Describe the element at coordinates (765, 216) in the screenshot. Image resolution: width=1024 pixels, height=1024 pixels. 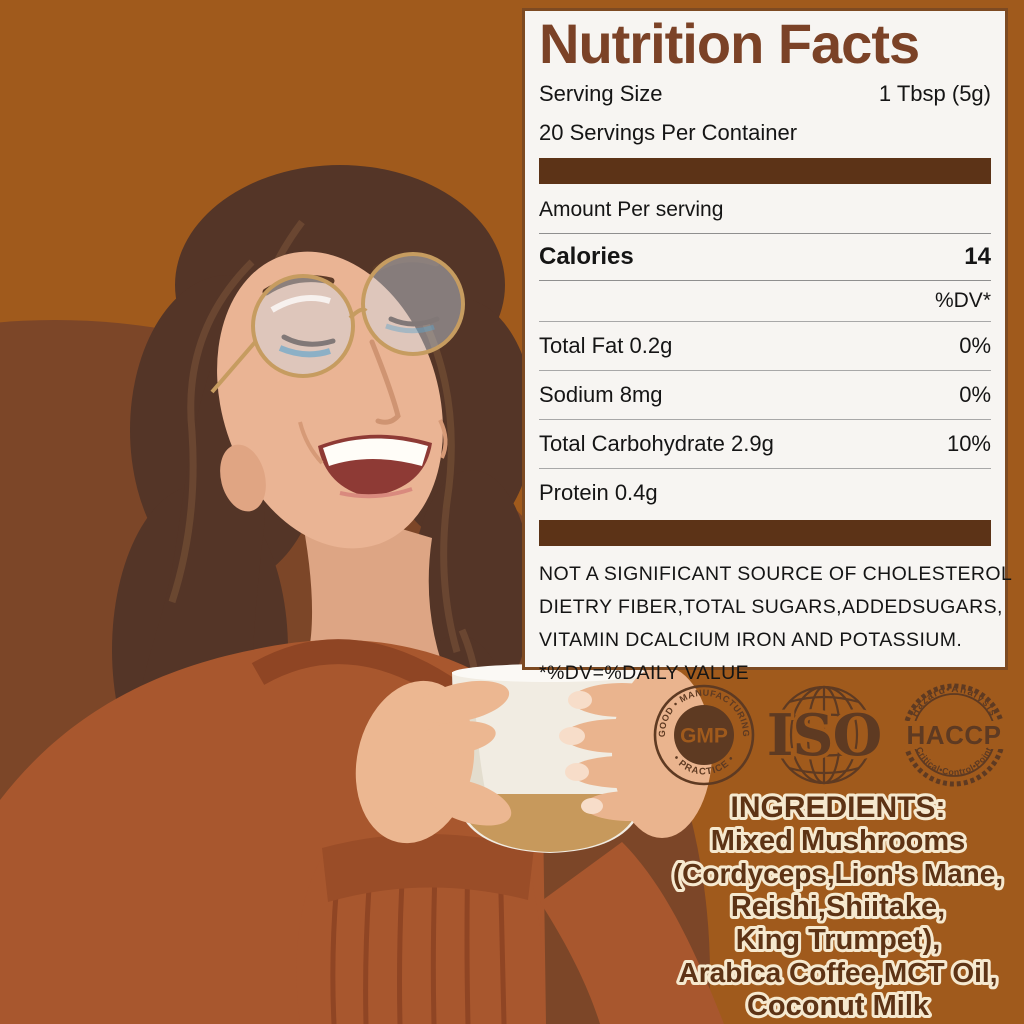
I see `amount-per-serving: Amount Per serving` at that location.